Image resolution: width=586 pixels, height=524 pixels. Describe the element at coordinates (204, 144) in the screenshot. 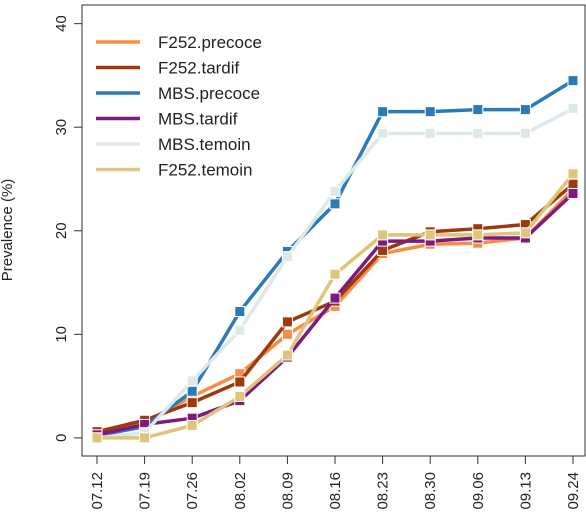

I see `legend-label: MBS.temoin` at that location.